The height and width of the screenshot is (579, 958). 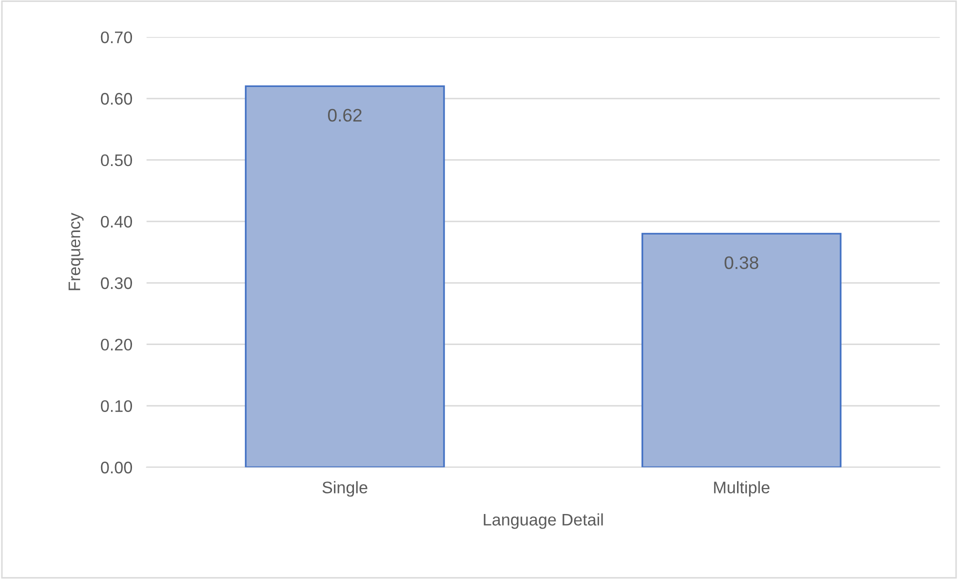 I want to click on y-tick-label: 0.60, so click(x=116, y=98).